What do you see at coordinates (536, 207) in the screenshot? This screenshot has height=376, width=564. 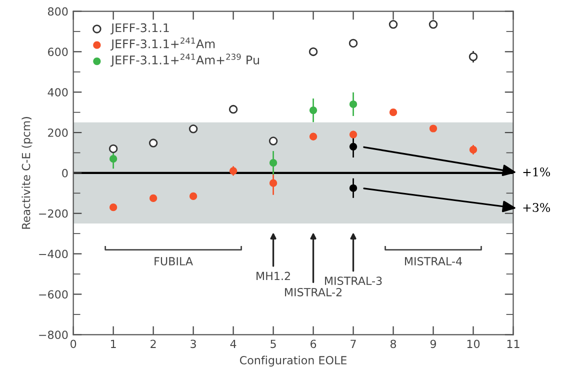 I see `text: +3%` at bounding box center [536, 207].